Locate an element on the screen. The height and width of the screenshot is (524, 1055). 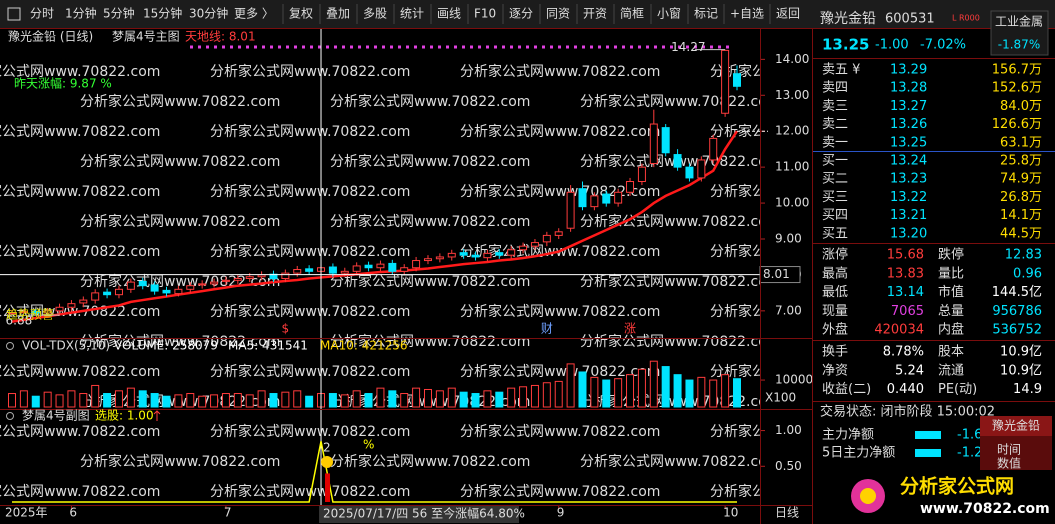
book-label: 卖一 is located at coordinates (835, 142).